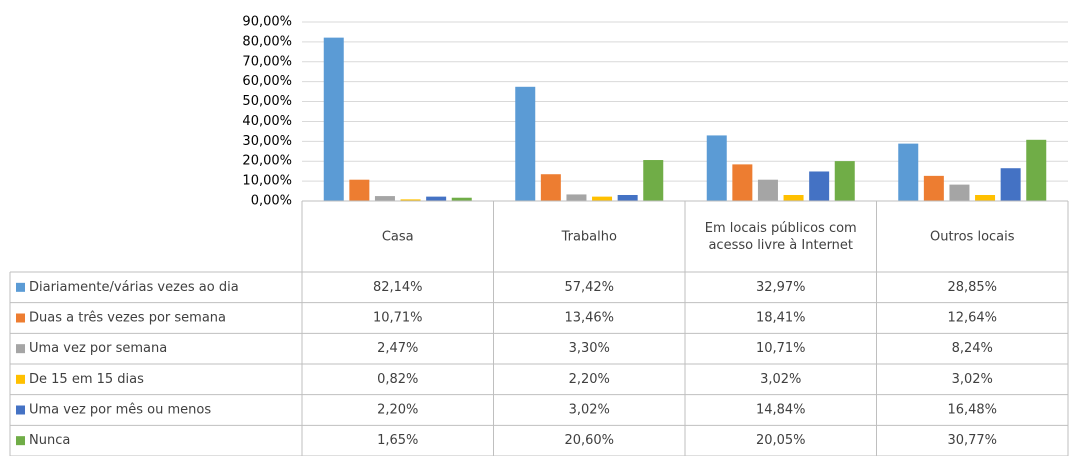  I want to click on legend-label: Diariamente/várias vezes ao dia, so click(134, 287).